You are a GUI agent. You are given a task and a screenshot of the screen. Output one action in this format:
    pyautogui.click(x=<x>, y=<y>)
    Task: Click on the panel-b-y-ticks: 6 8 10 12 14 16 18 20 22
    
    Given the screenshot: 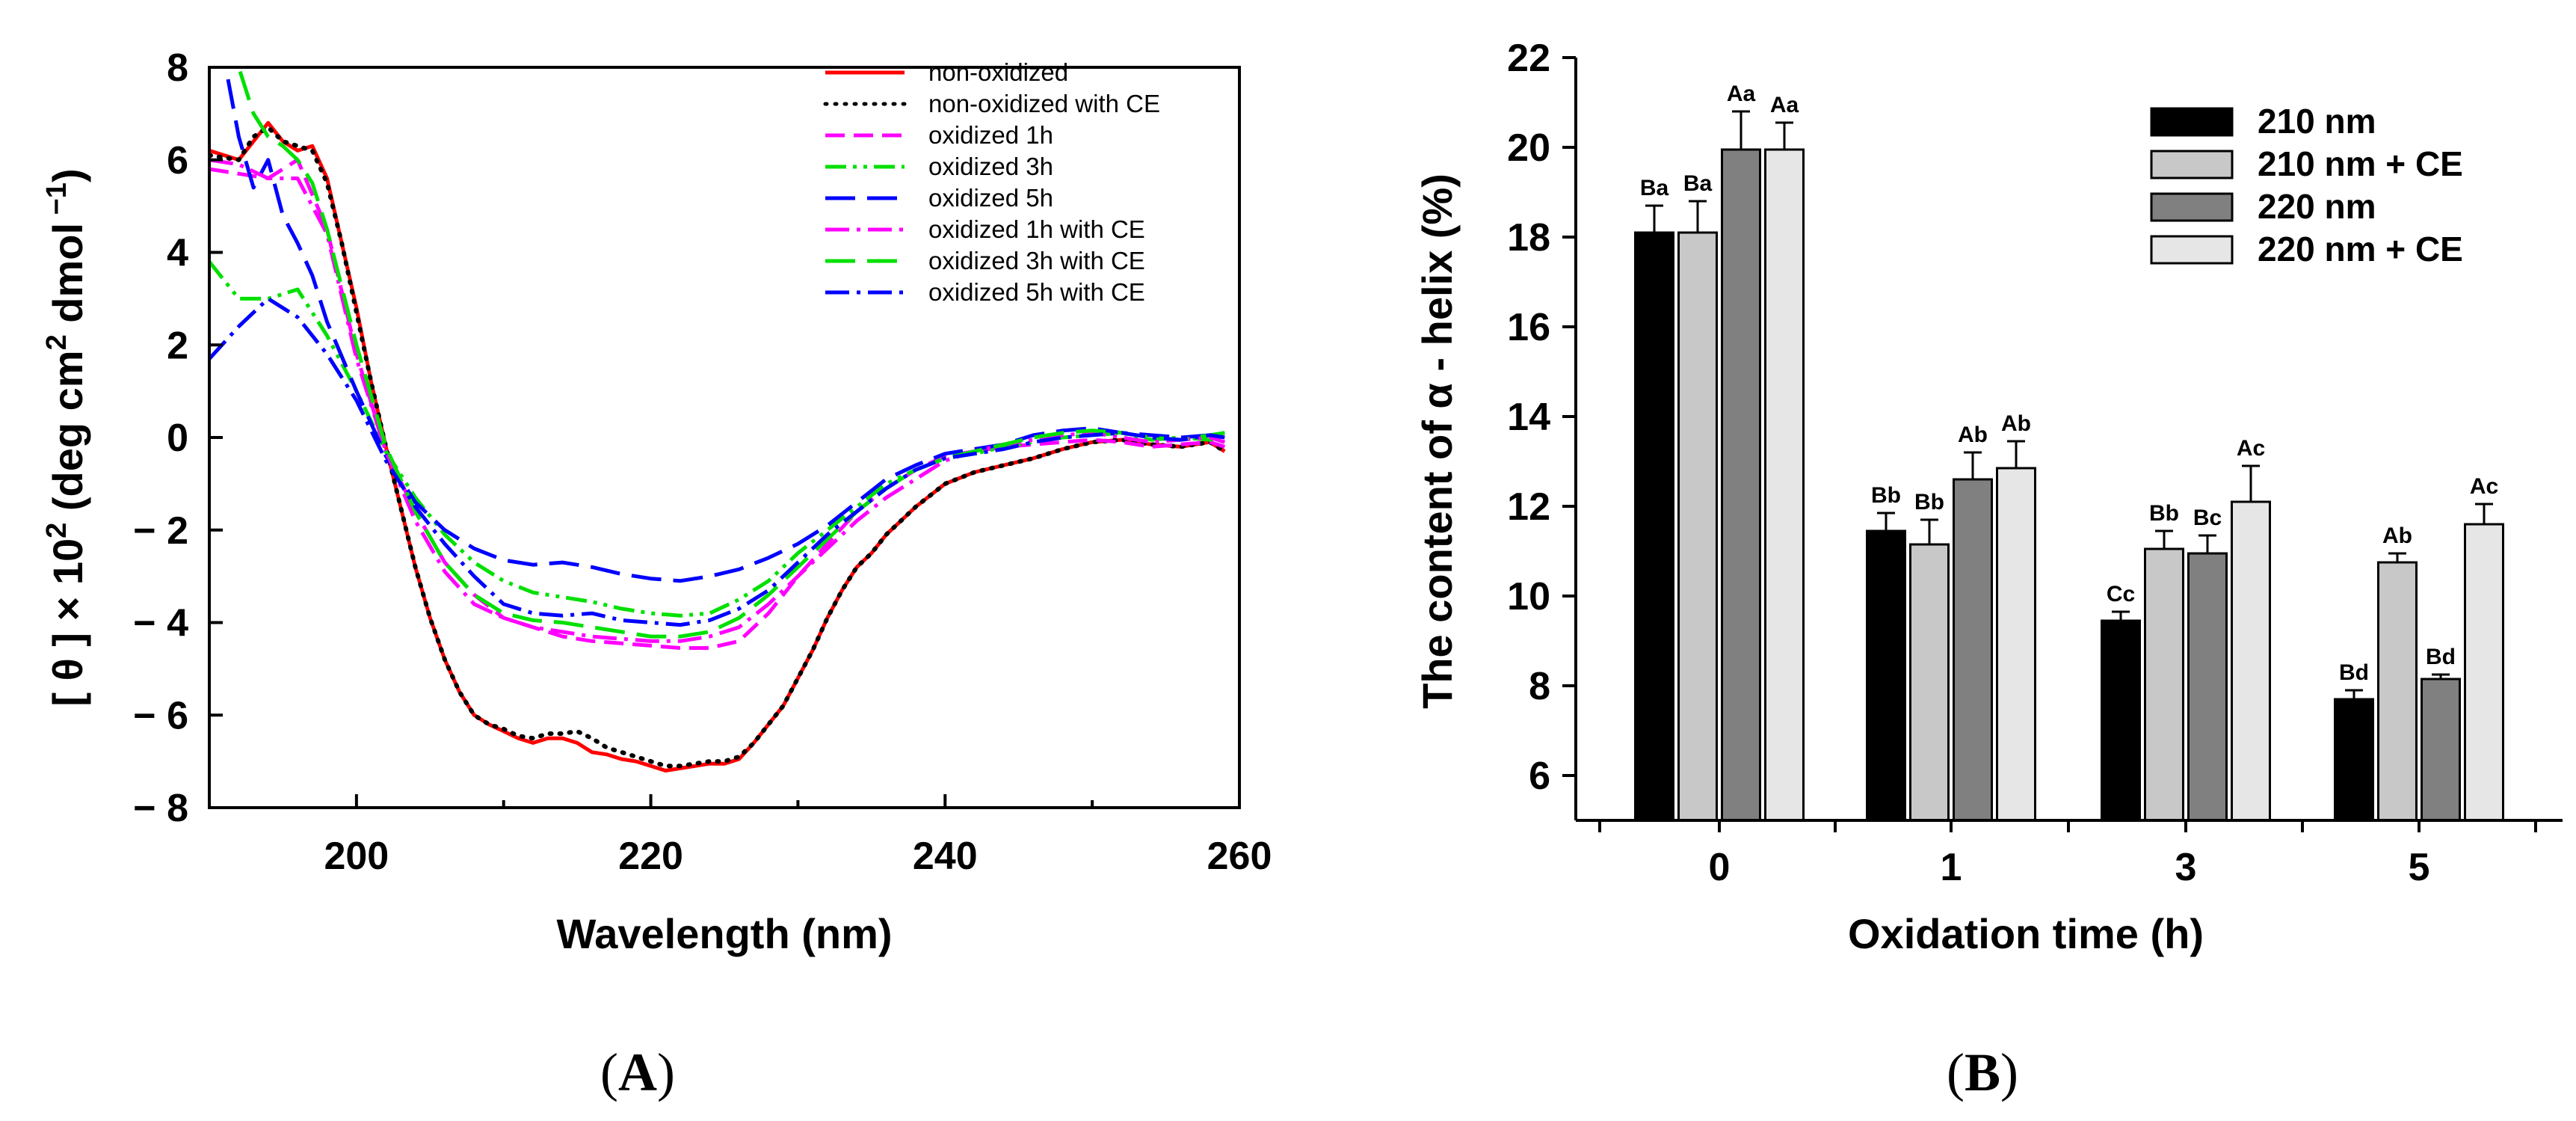 What is the action you would take?
    pyautogui.click(x=1541, y=417)
    